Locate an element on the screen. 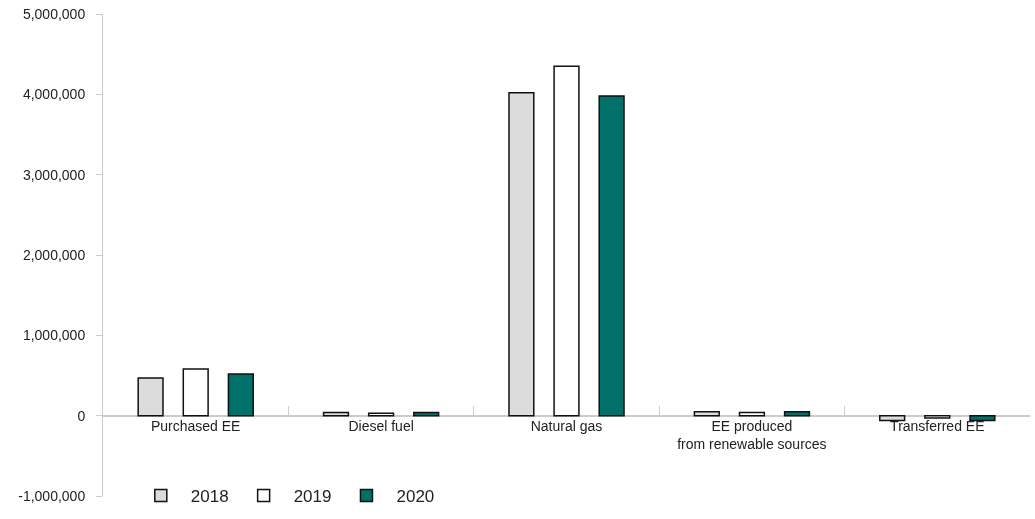 The image size is (1035, 519). x-tick-label: Purchased EE is located at coordinates (195, 425).